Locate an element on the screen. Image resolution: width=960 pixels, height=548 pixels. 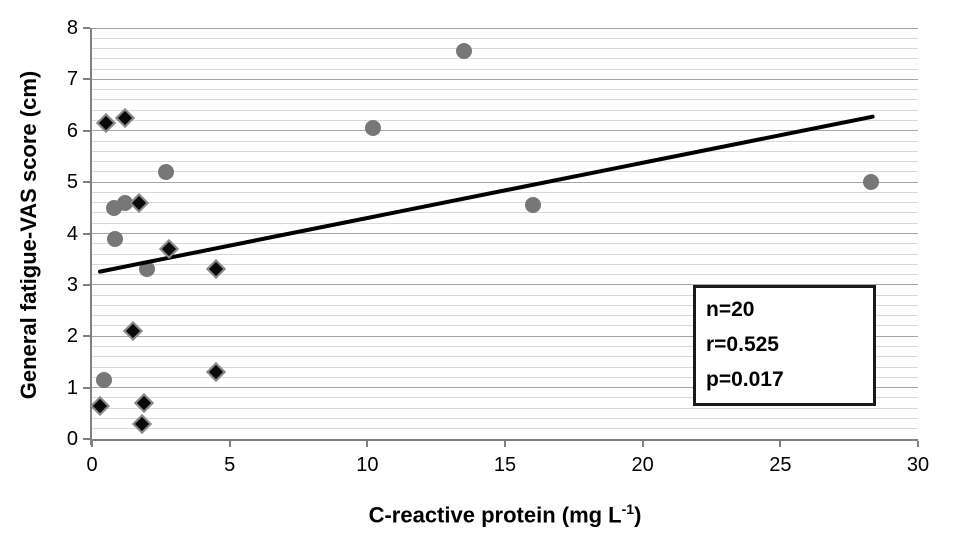
y-axis-line is located at coordinates (91, 236).